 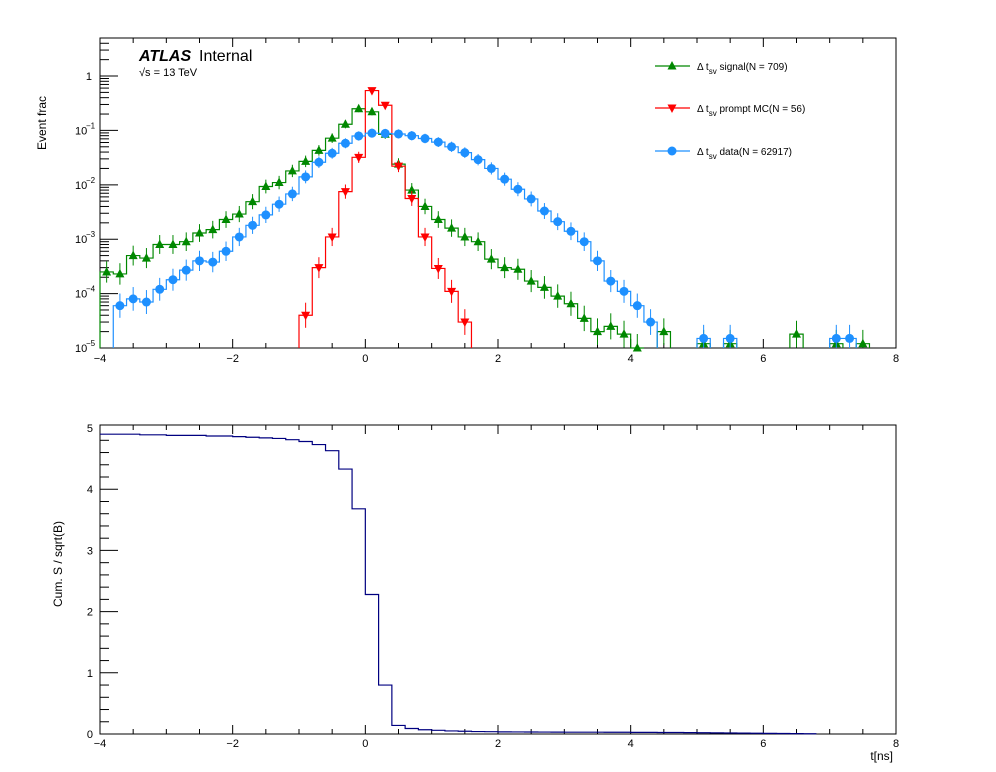 I want to click on bottom-y-tick-label: 5, so click(x=90, y=429).